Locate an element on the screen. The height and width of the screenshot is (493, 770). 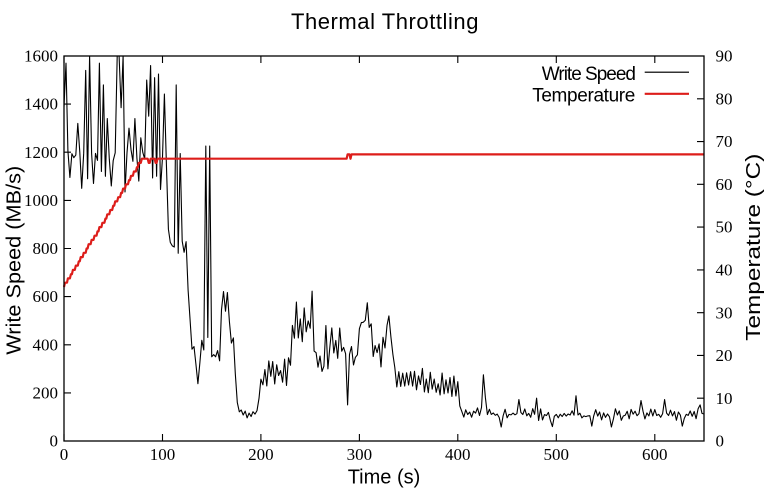
svg-text: 60 is located at coordinates (724, 184).